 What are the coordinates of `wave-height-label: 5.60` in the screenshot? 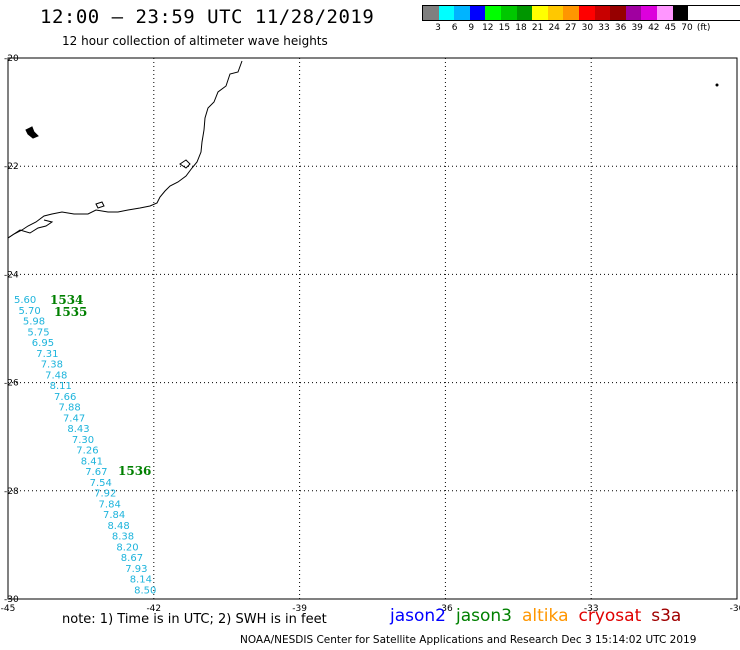 It's located at (25, 300).